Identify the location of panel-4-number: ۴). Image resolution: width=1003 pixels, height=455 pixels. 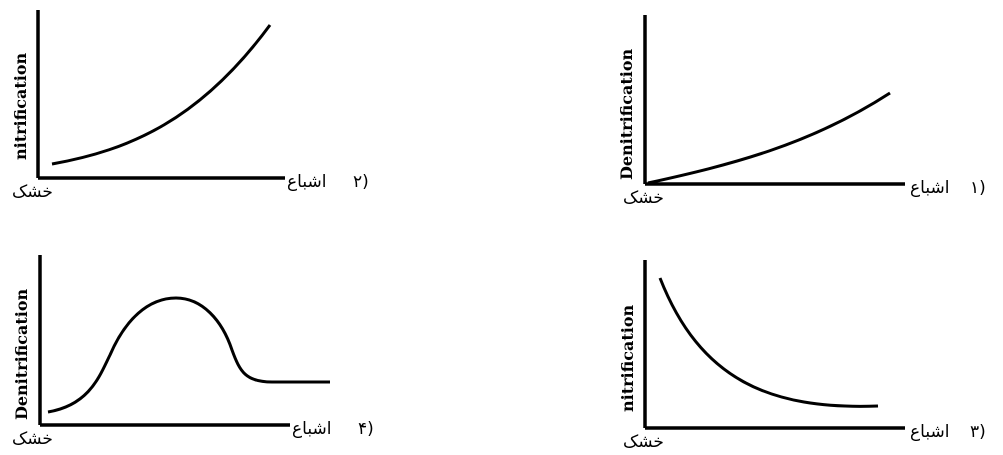
(366, 429).